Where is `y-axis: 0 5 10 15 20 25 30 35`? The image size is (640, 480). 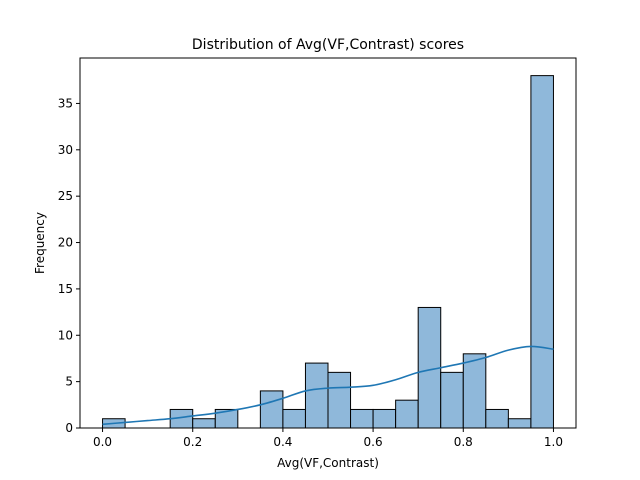
y-axis: 0 5 10 15 20 25 30 35 is located at coordinates (69, 265).